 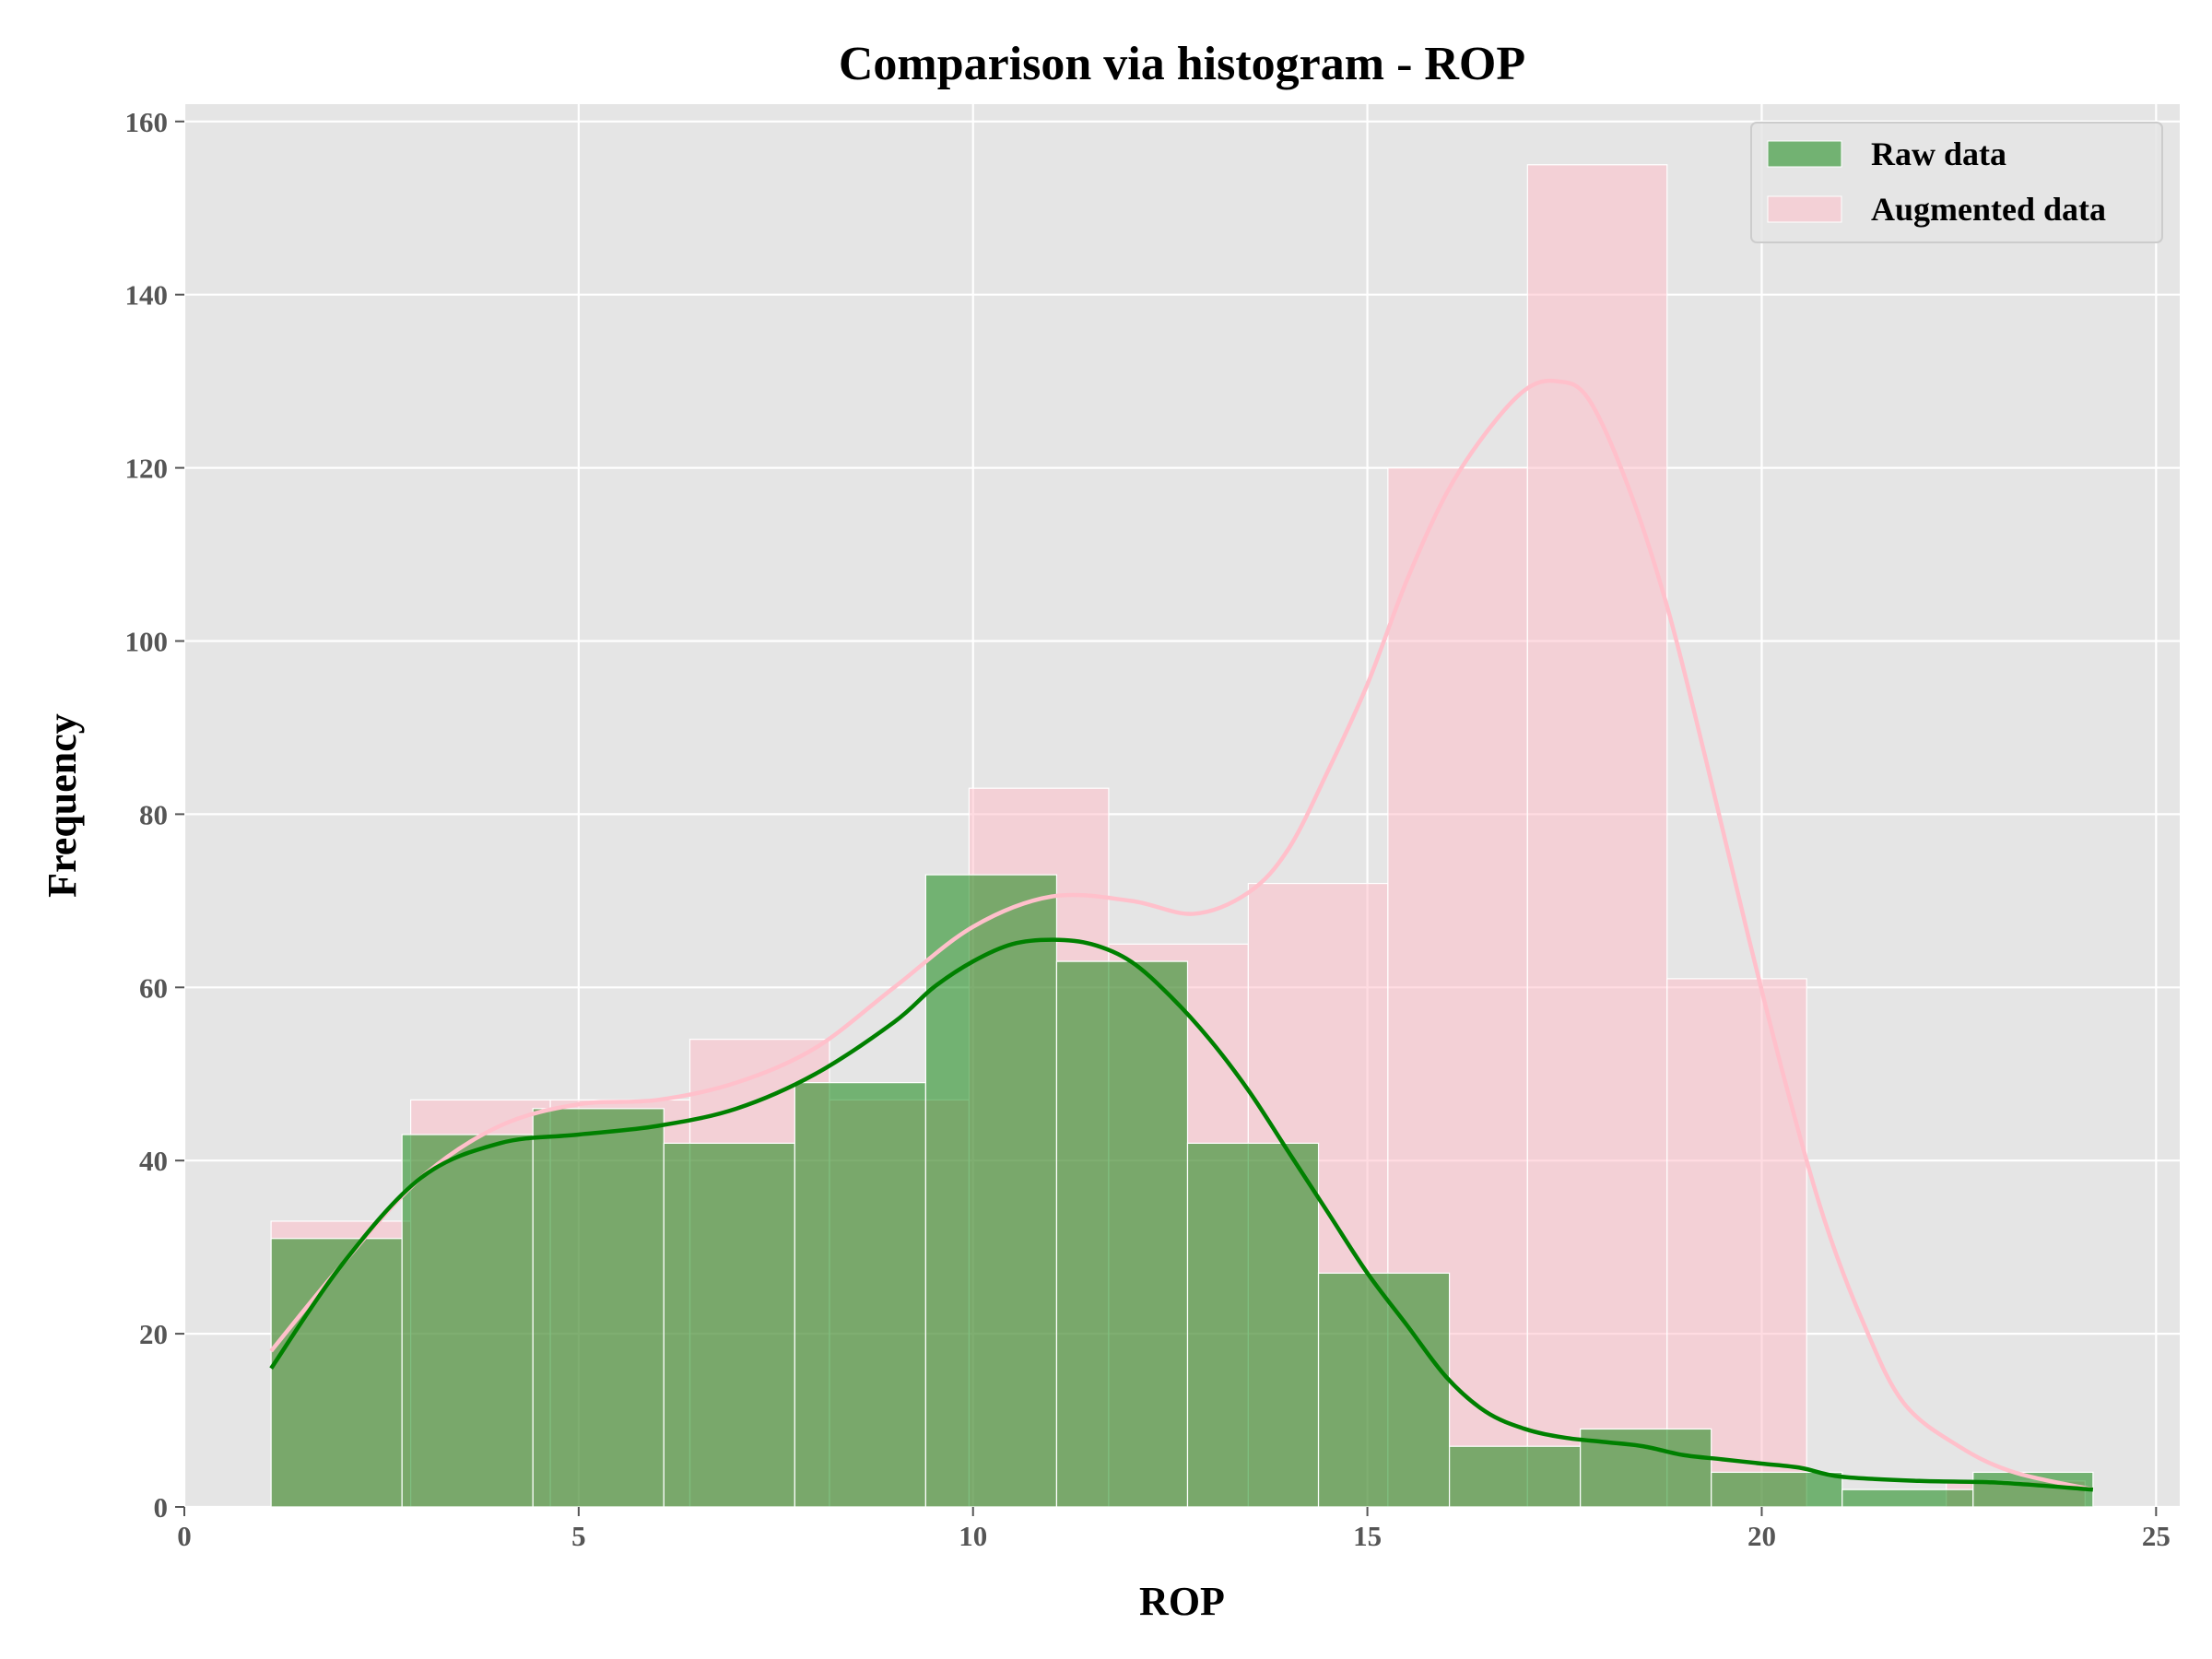 I want to click on y-tick-label: 0, so click(x=161, y=1507).